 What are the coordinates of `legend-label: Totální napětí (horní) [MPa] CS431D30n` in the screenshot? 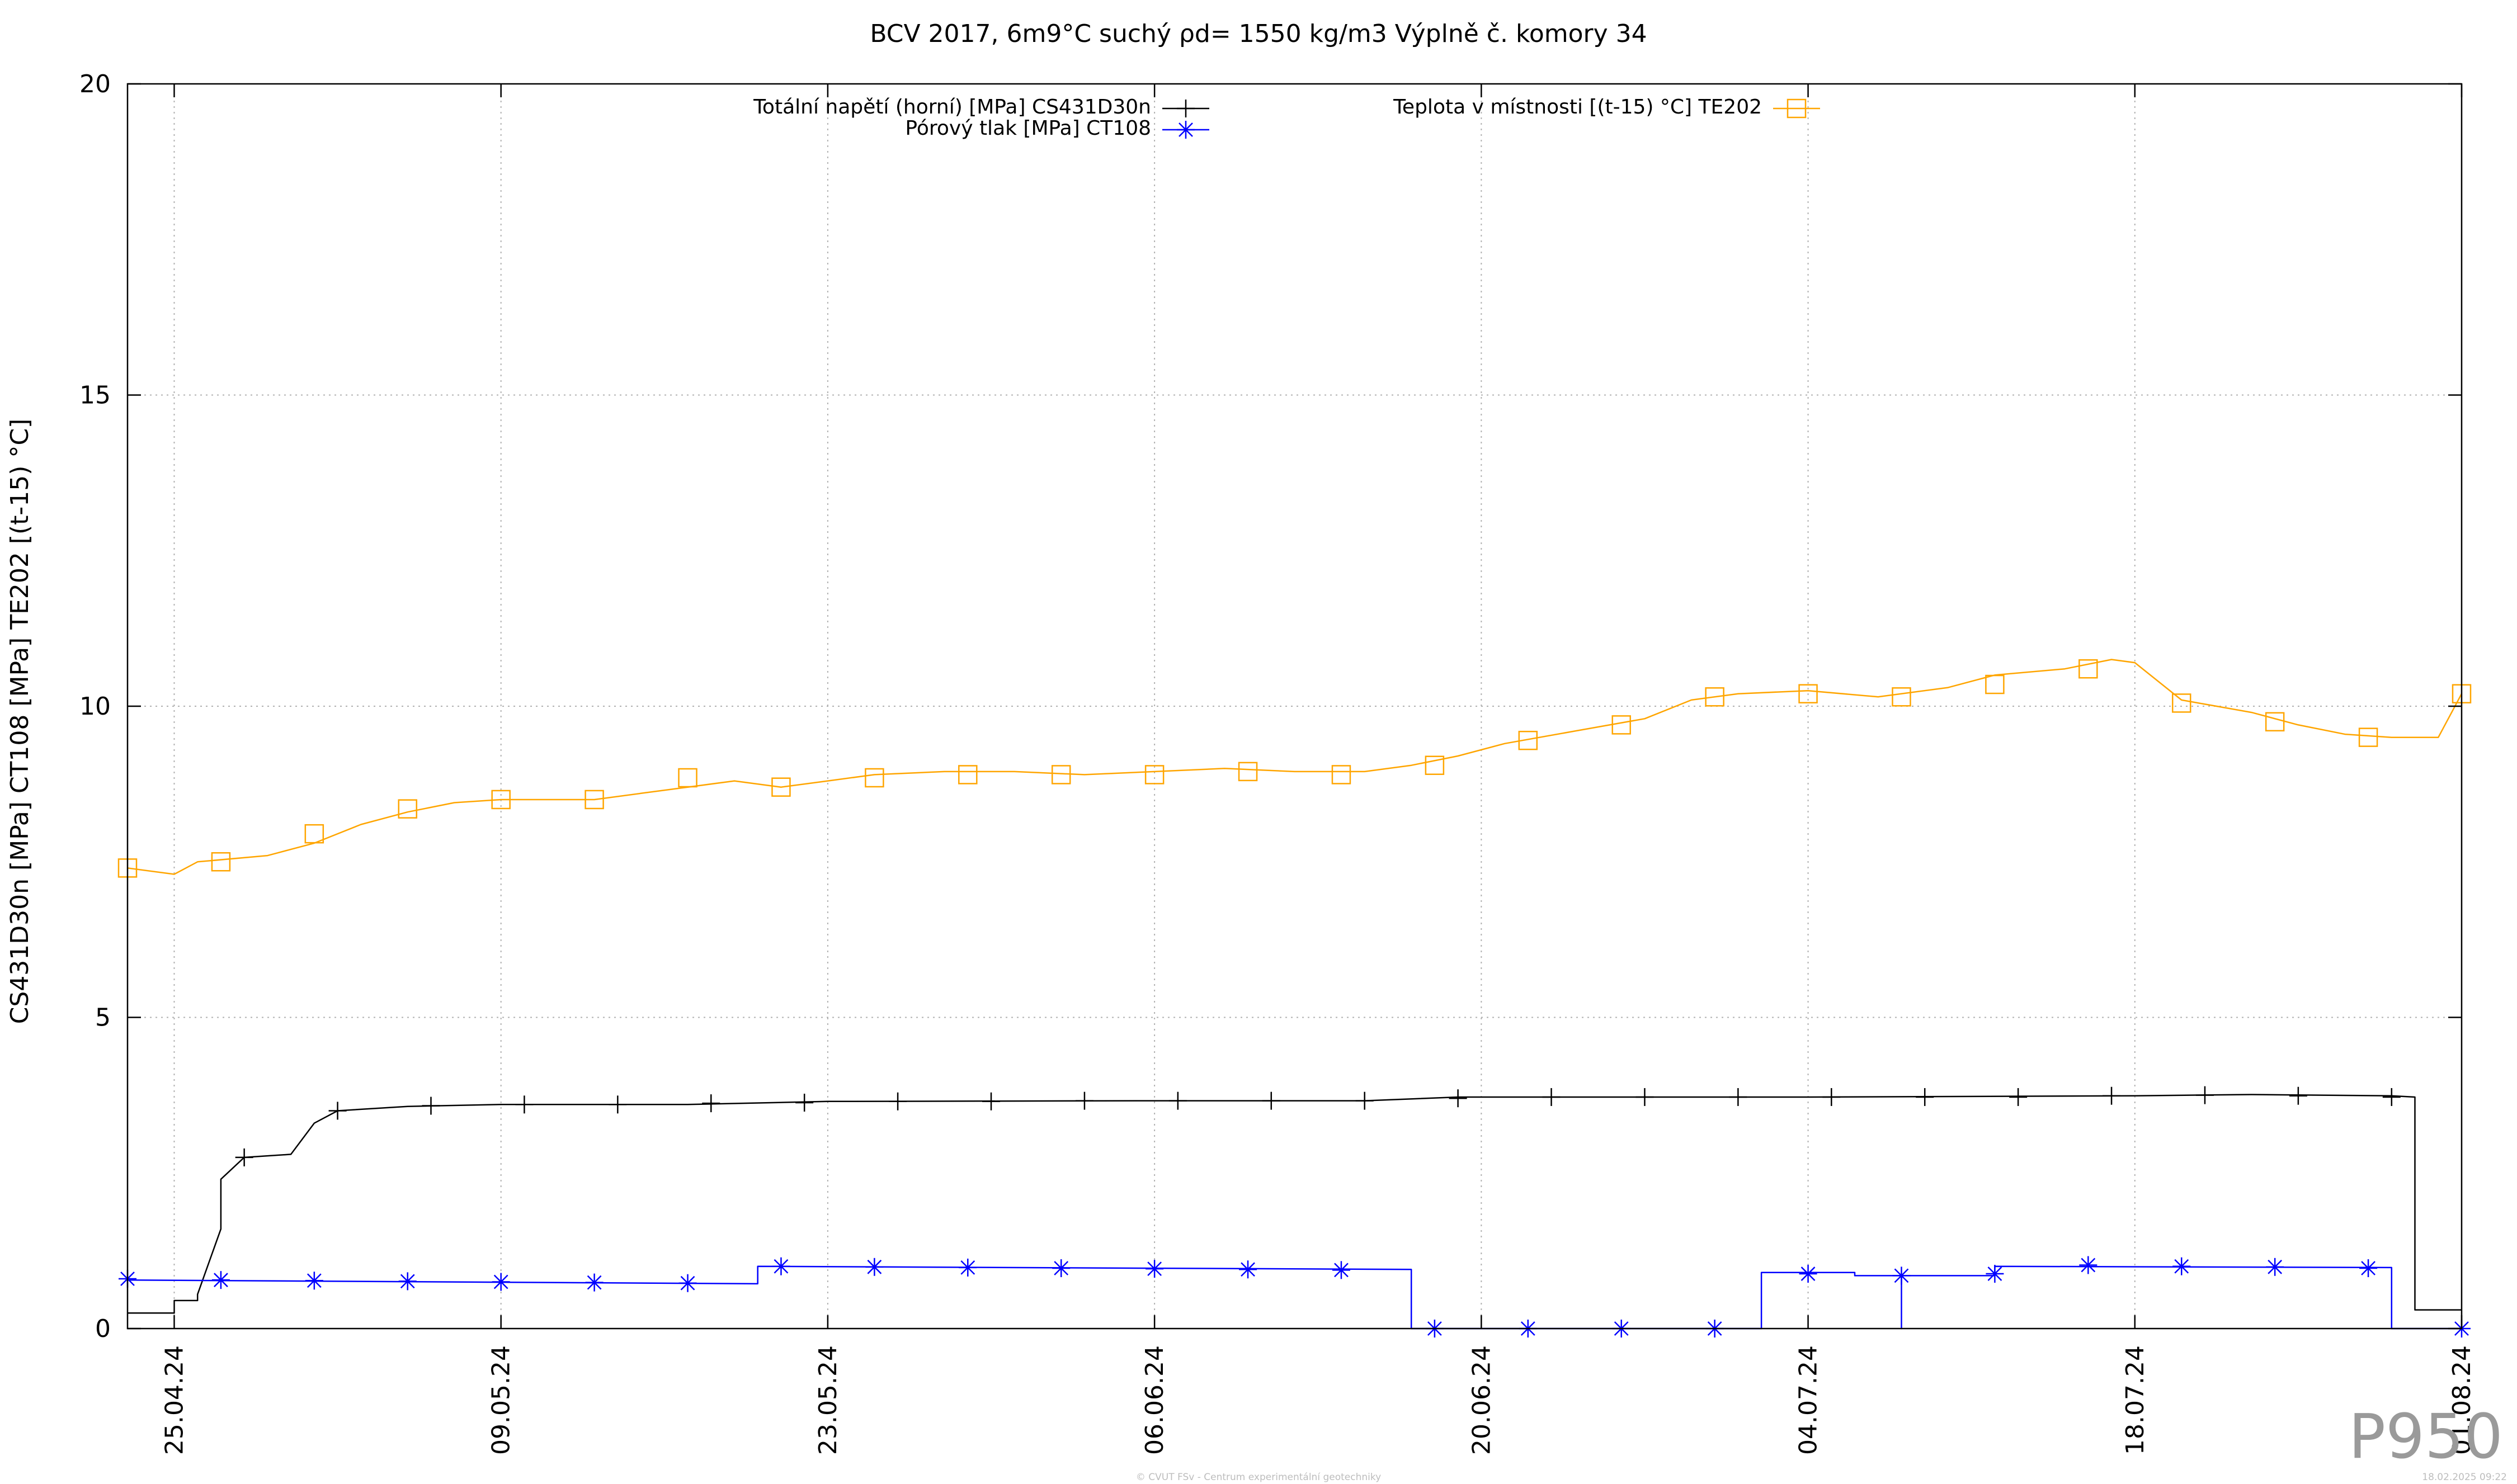 It's located at (952, 107).